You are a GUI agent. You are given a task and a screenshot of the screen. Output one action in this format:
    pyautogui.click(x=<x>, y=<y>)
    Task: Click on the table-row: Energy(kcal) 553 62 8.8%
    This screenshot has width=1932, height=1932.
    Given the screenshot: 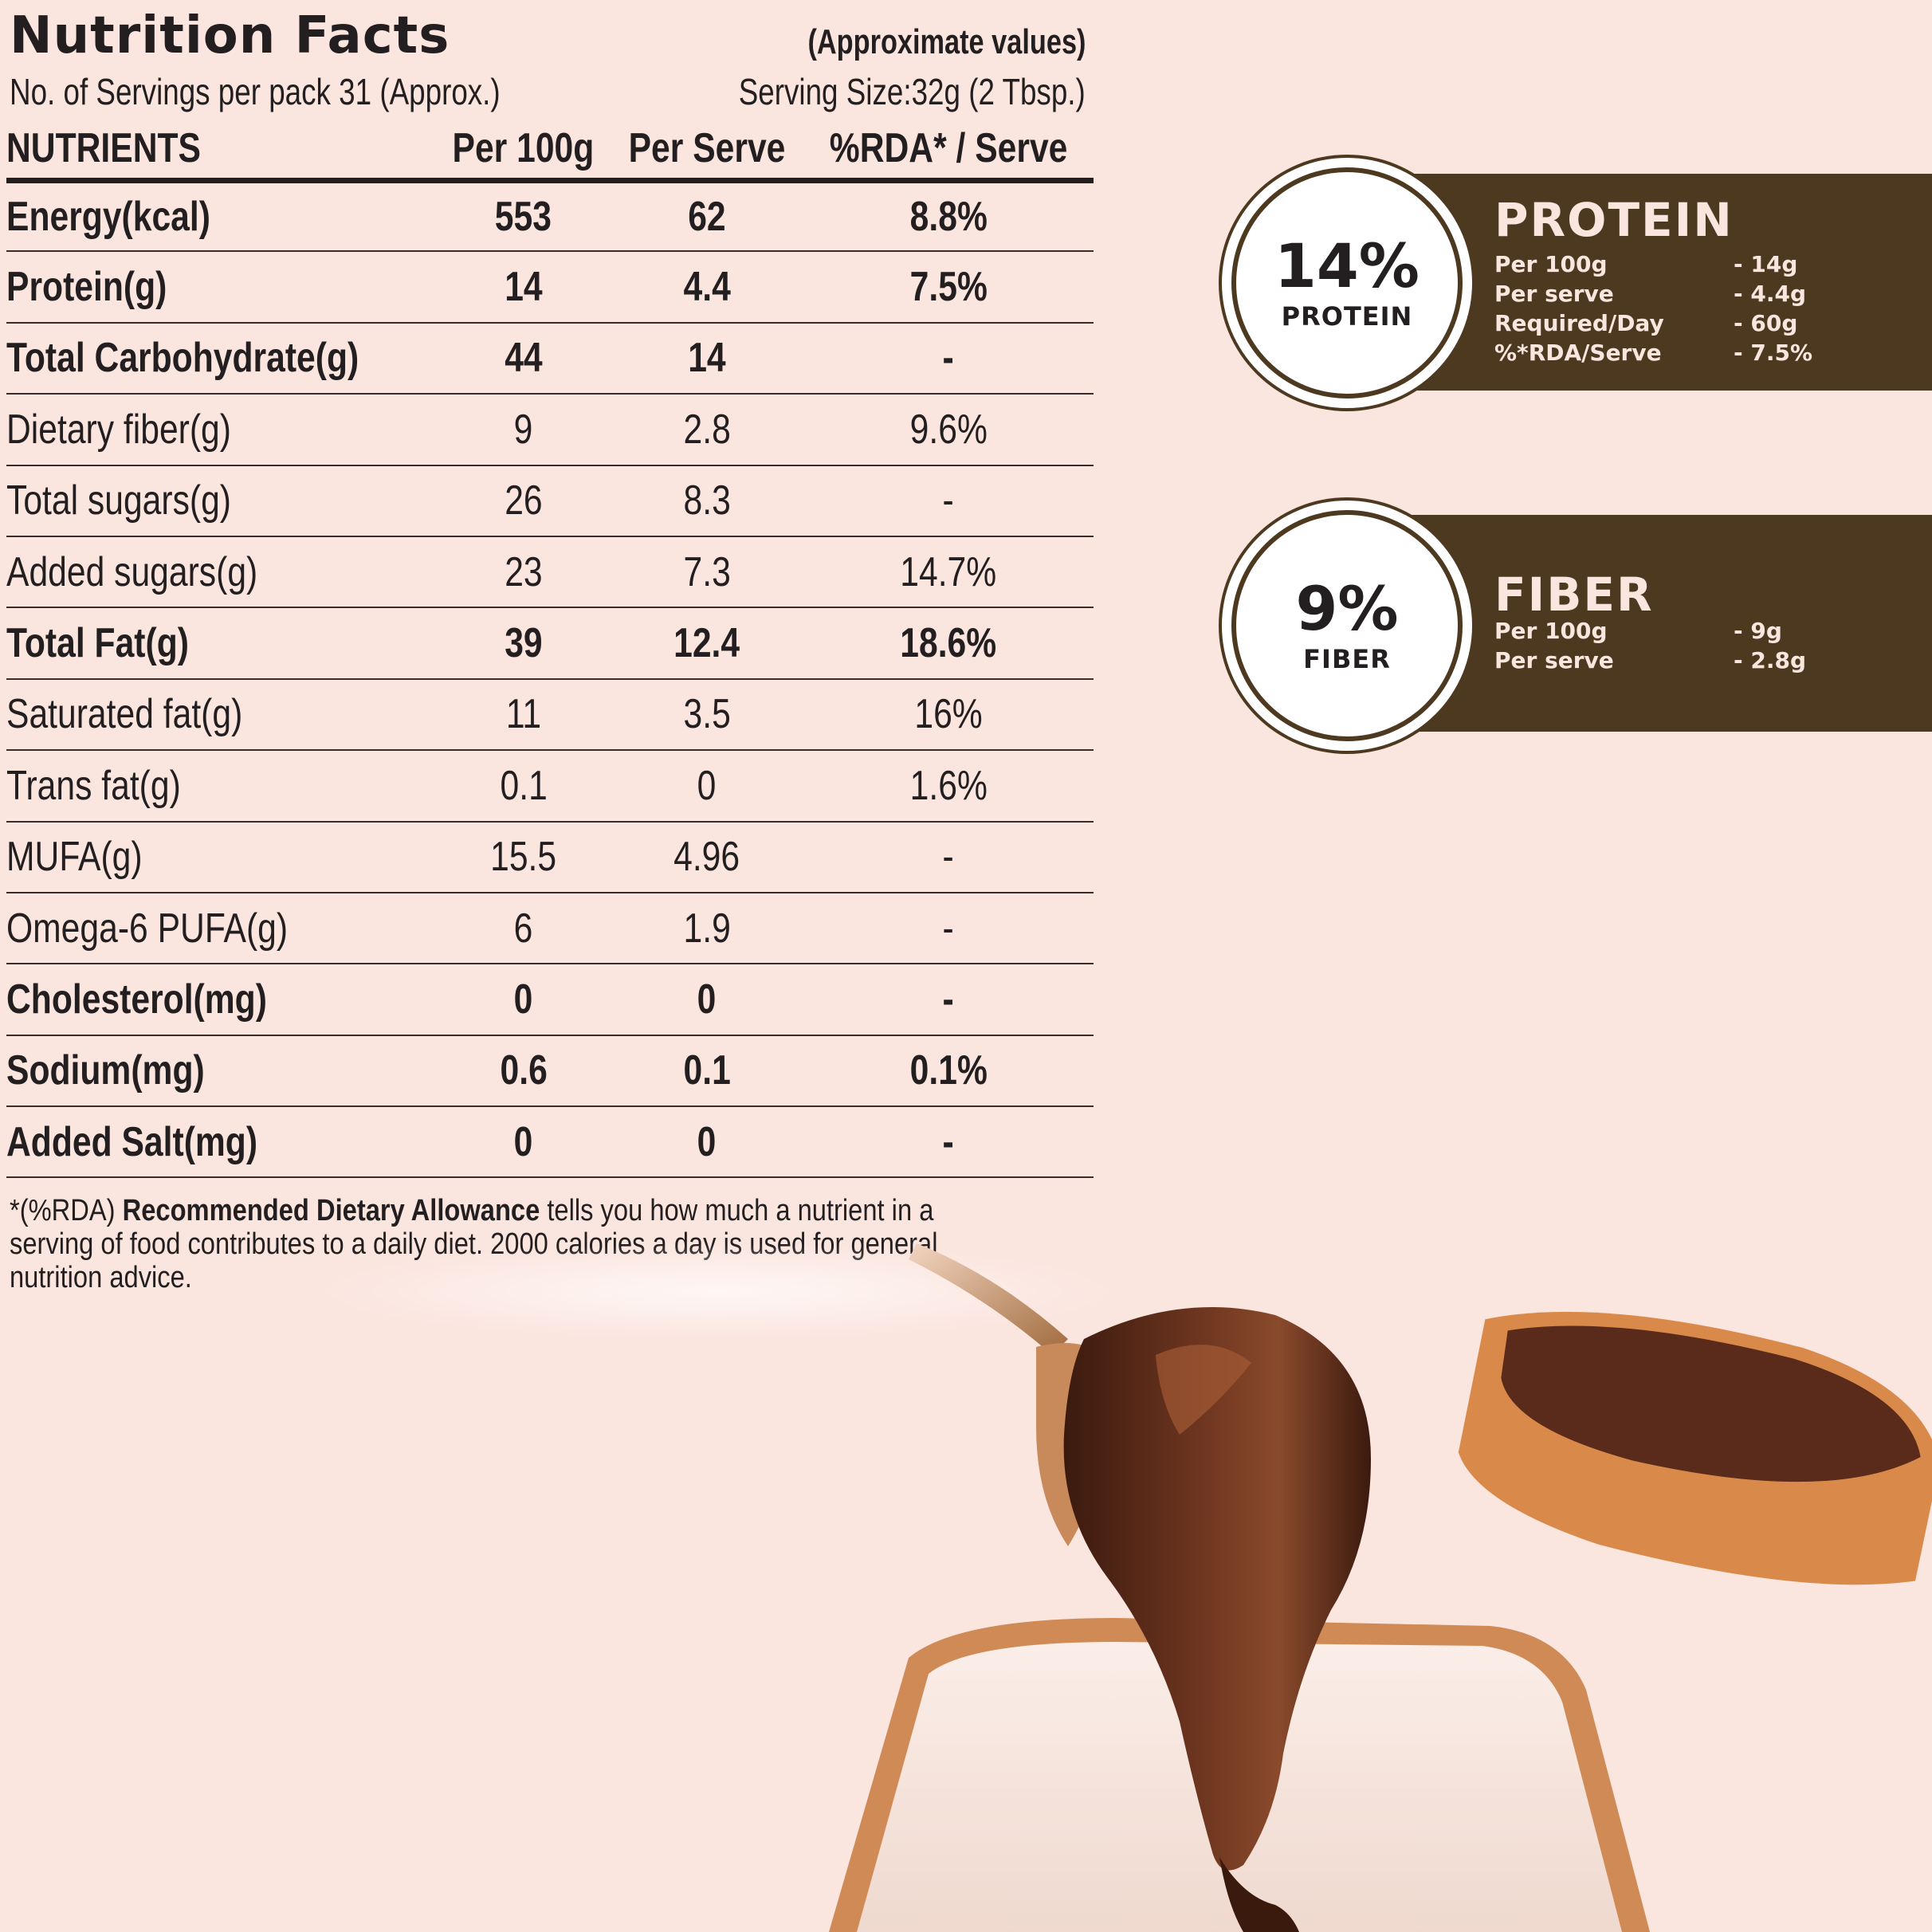 What is the action you would take?
    pyautogui.click(x=550, y=216)
    